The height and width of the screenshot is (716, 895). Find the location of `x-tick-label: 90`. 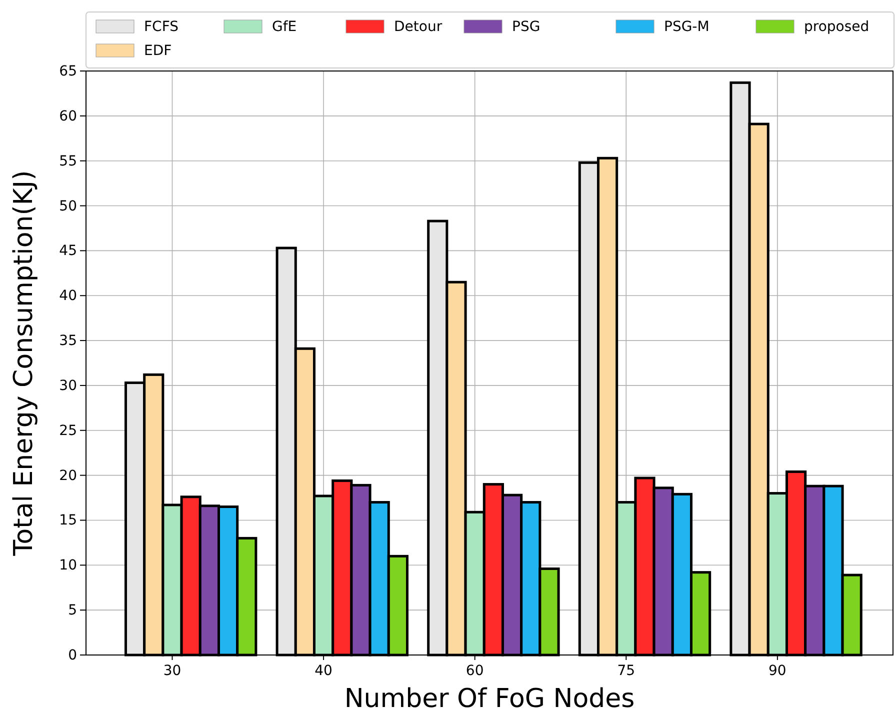

x-tick-label: 90 is located at coordinates (777, 671).